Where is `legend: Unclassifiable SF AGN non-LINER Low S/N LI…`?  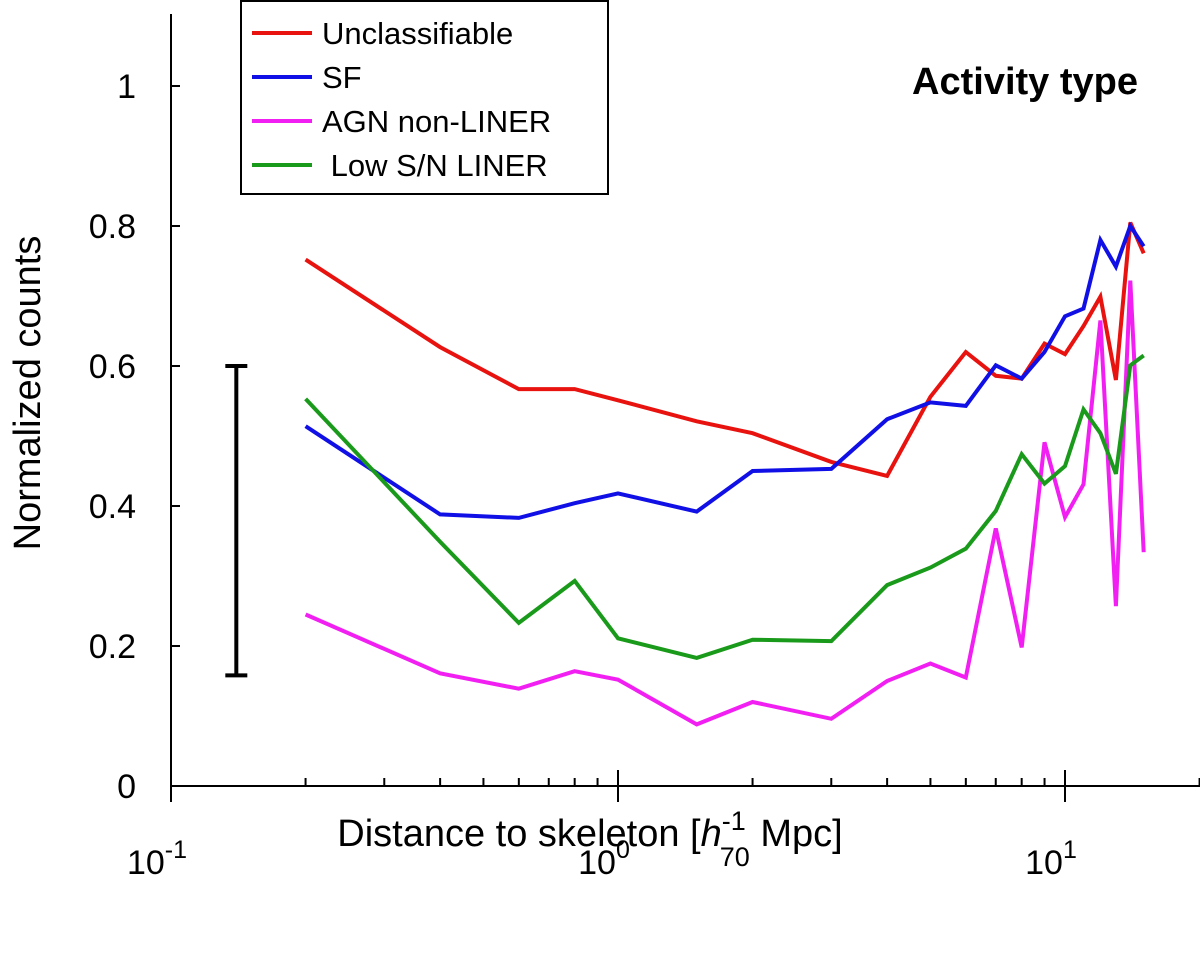 legend: Unclassifiable SF AGN non-LINER Low S/N LI… is located at coordinates (424, 97).